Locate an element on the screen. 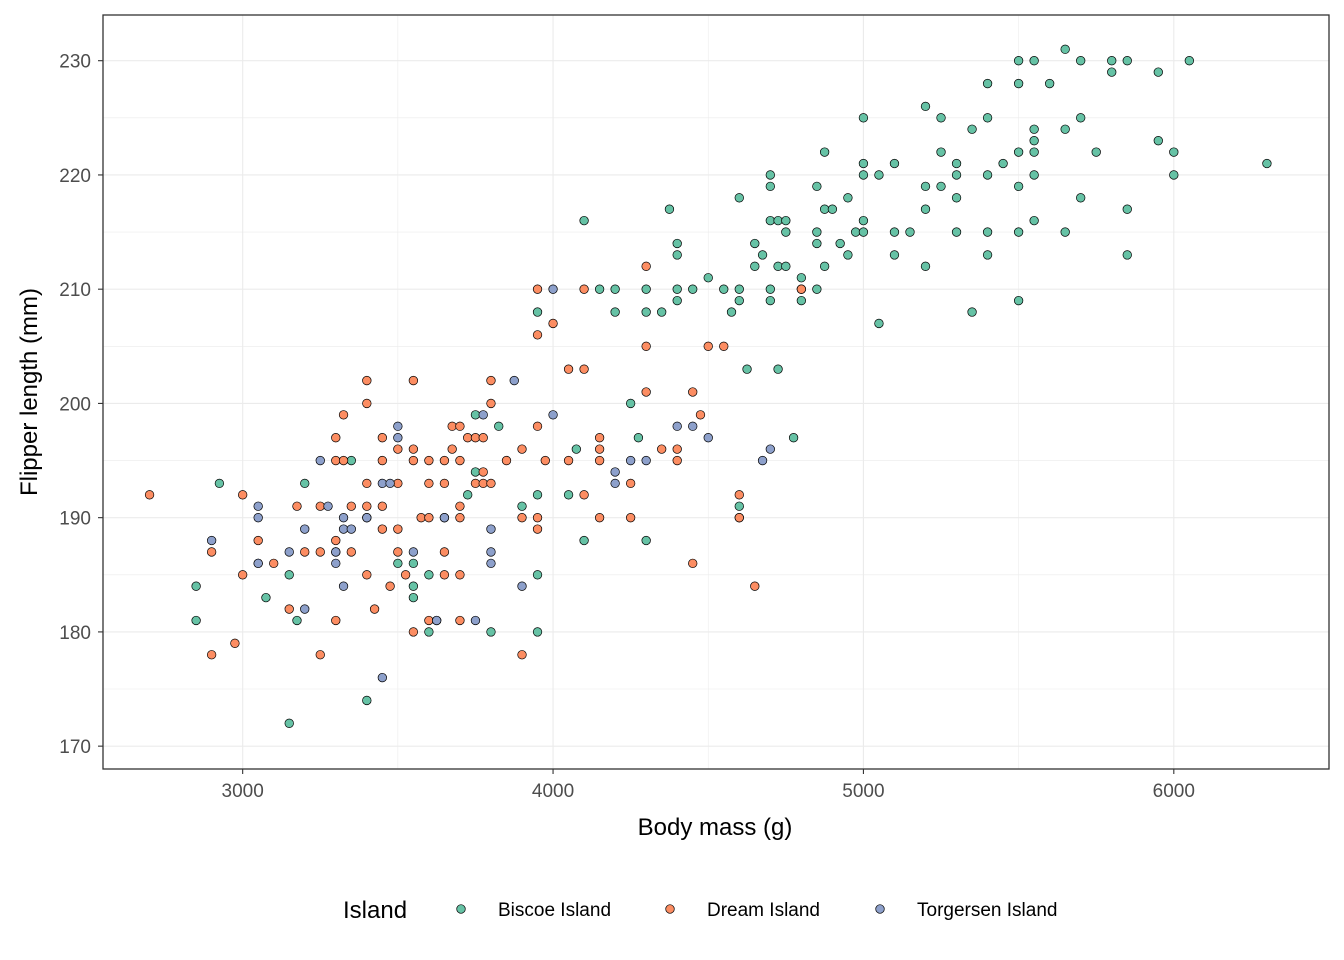  y-axis-title: Flipper length (mm) is located at coordinates (29, 392).